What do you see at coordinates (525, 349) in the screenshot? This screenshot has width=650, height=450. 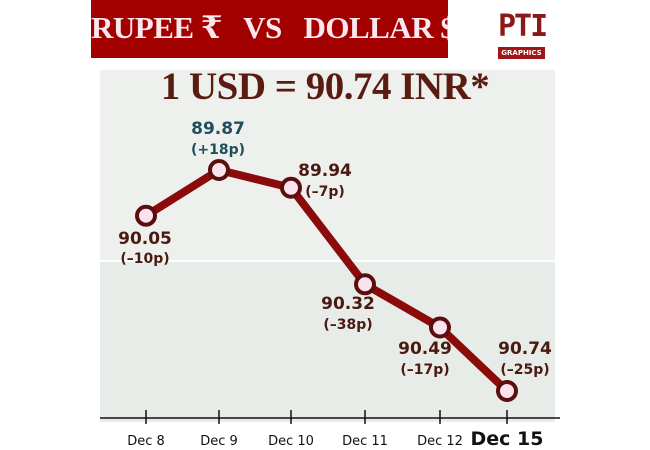 I see `data-label-value: 90.74` at bounding box center [525, 349].